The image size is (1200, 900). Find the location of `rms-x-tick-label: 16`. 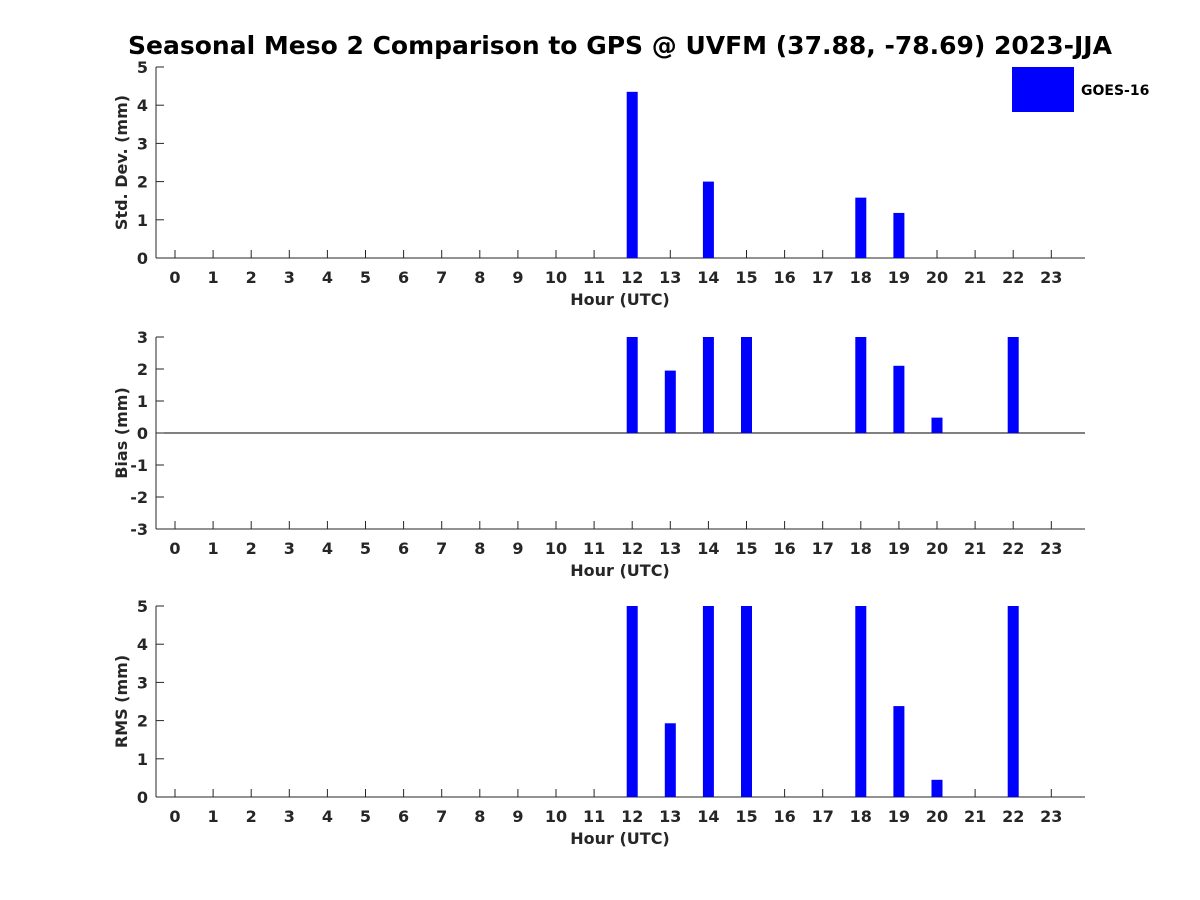

rms-x-tick-label: 16 is located at coordinates (784, 816).